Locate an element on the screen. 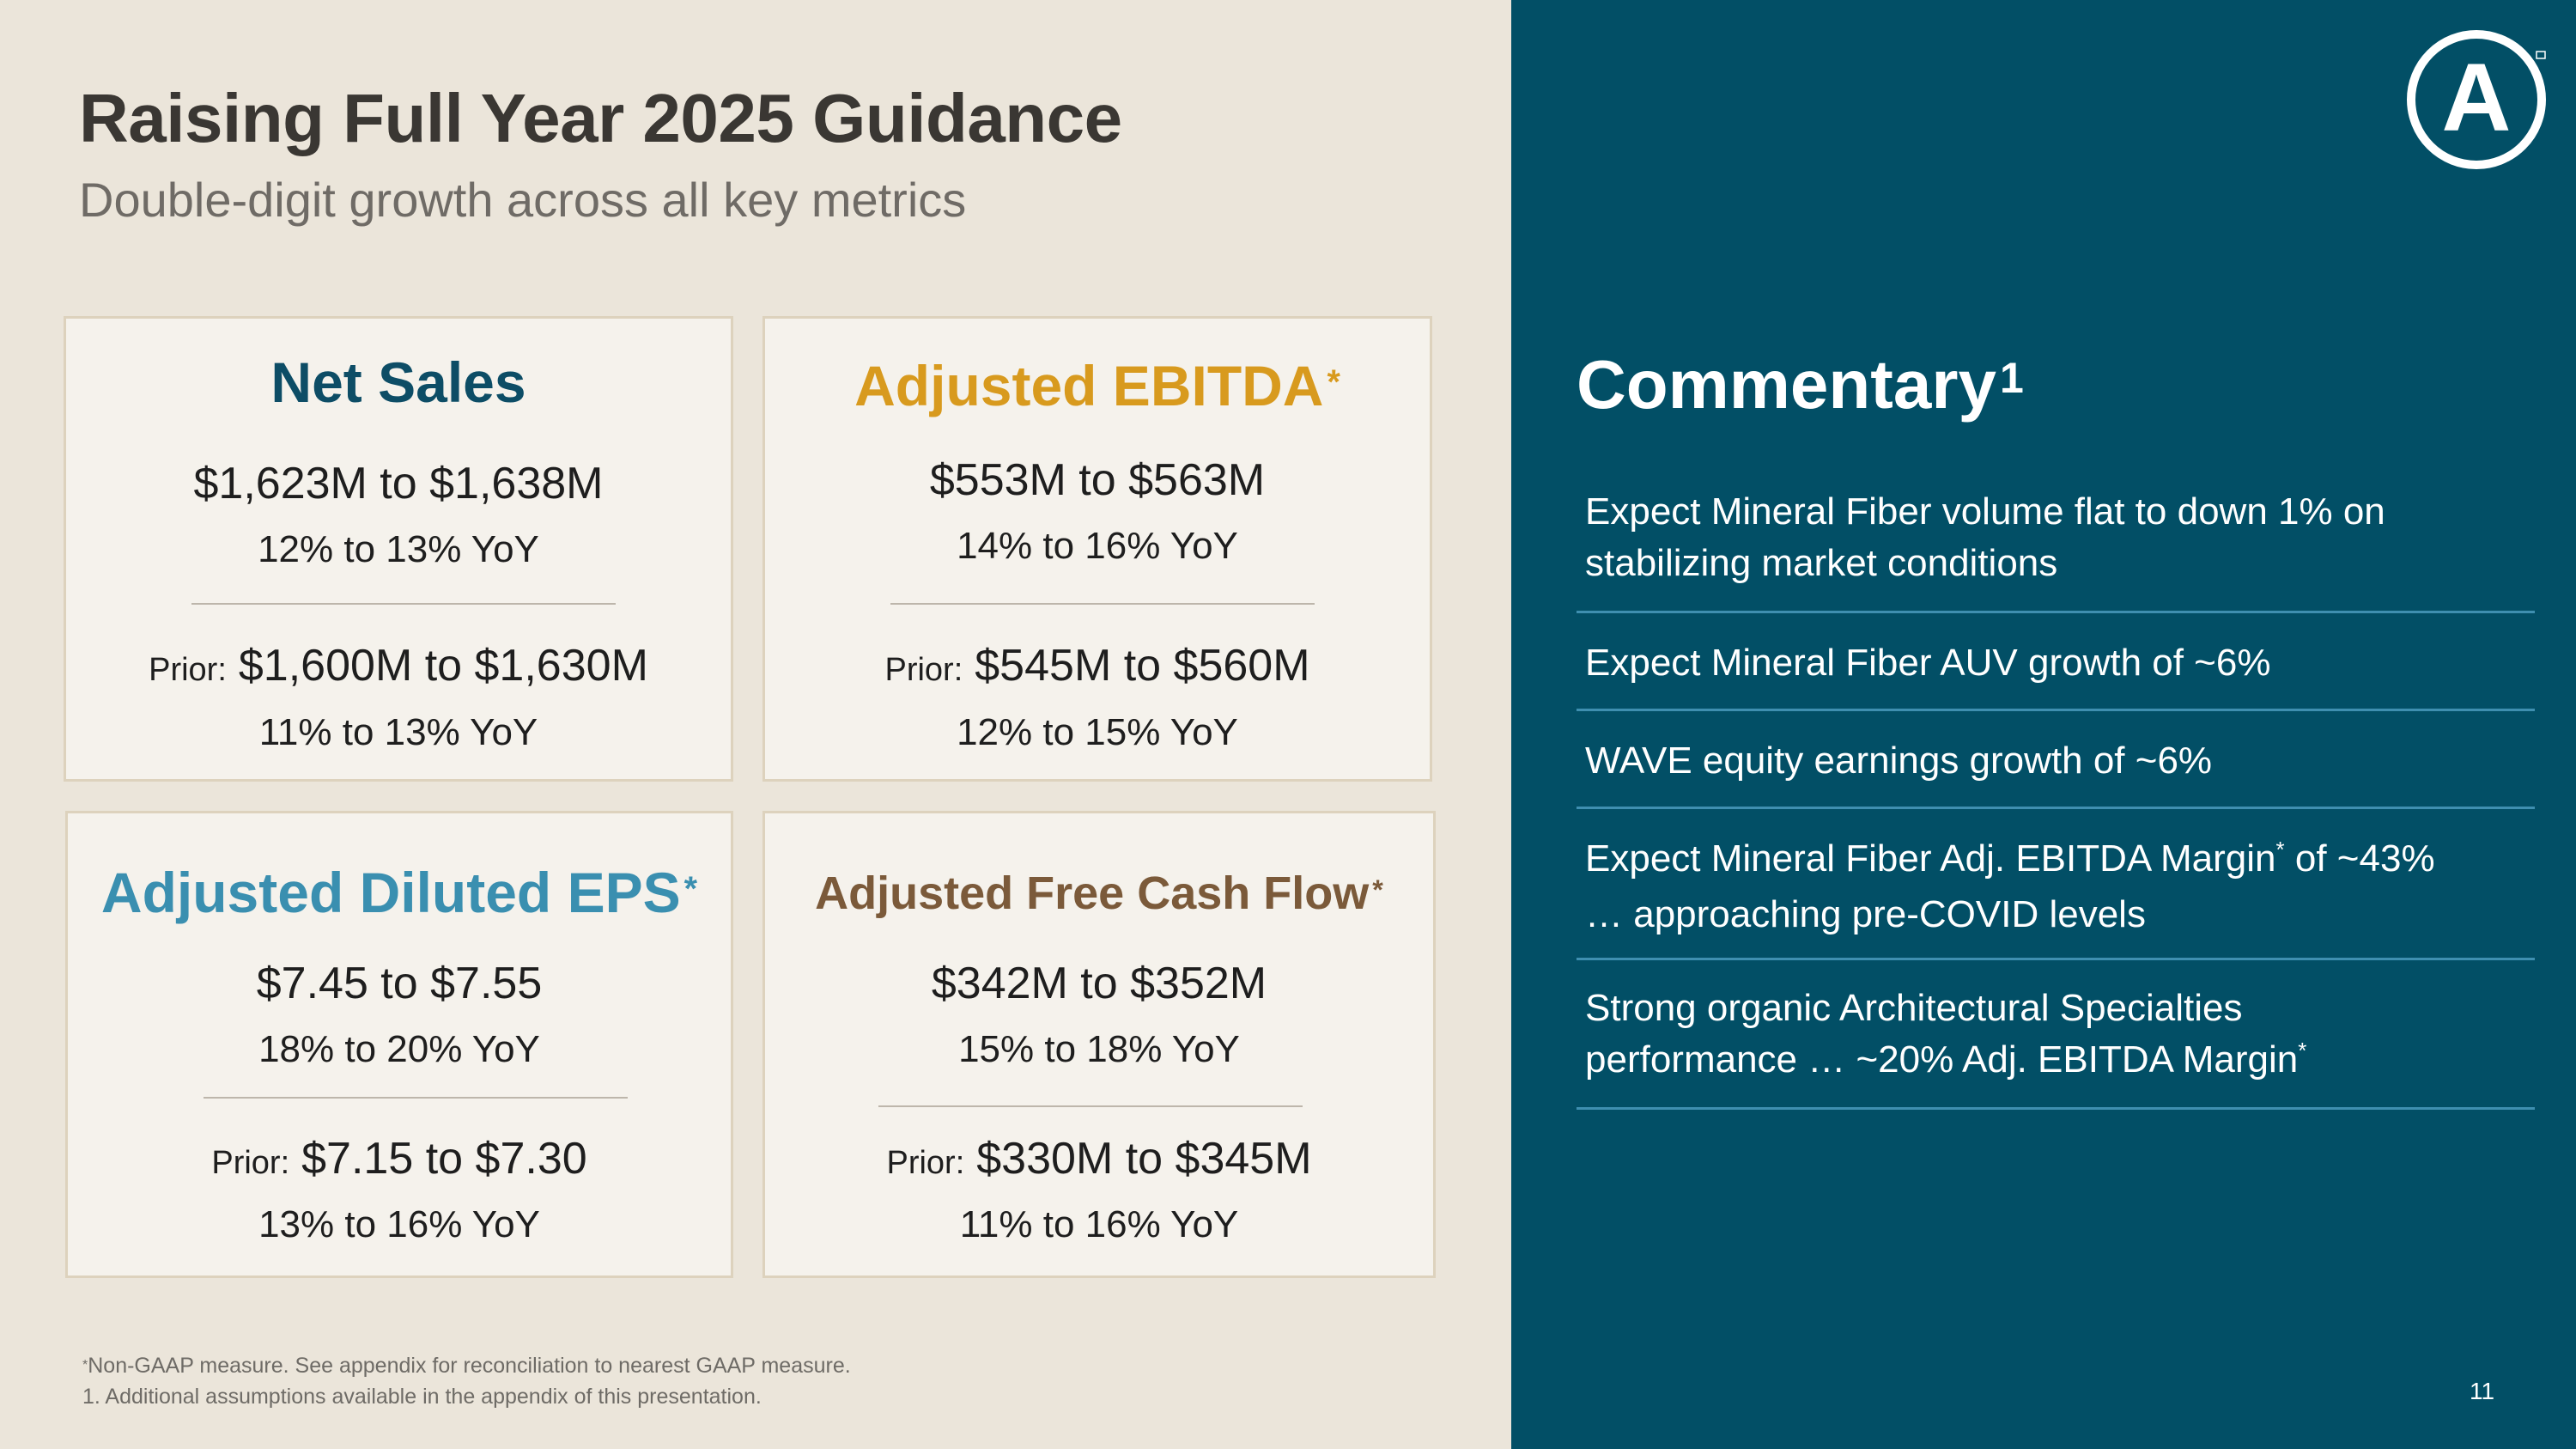  adj-fcf-prior-yoy: 11% to 16% YoY is located at coordinates (1099, 1224).